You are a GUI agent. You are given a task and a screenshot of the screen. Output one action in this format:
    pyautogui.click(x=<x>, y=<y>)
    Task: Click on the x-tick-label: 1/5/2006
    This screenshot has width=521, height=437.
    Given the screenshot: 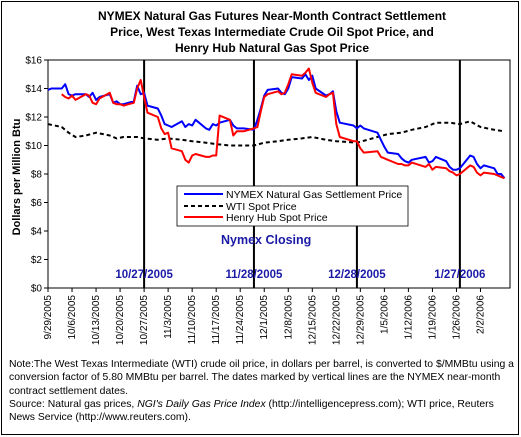 What is the action you would take?
    pyautogui.click(x=384, y=314)
    